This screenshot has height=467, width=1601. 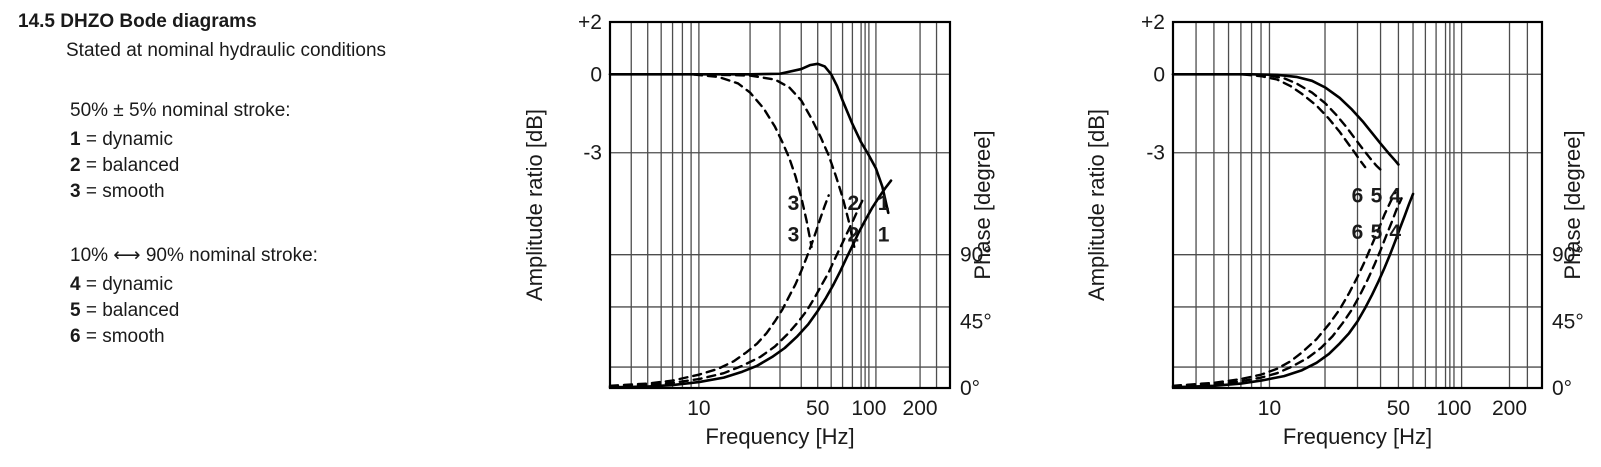 What do you see at coordinates (75, 139) in the screenshot?
I see `legend-key: 1` at bounding box center [75, 139].